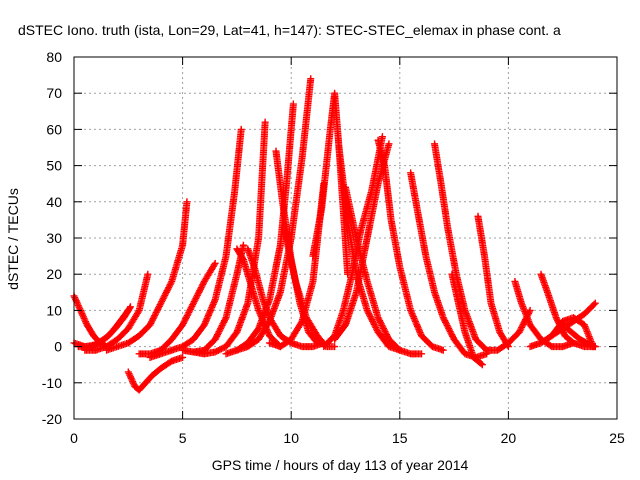  I want to click on y-tick-label: 60, so click(54, 129).